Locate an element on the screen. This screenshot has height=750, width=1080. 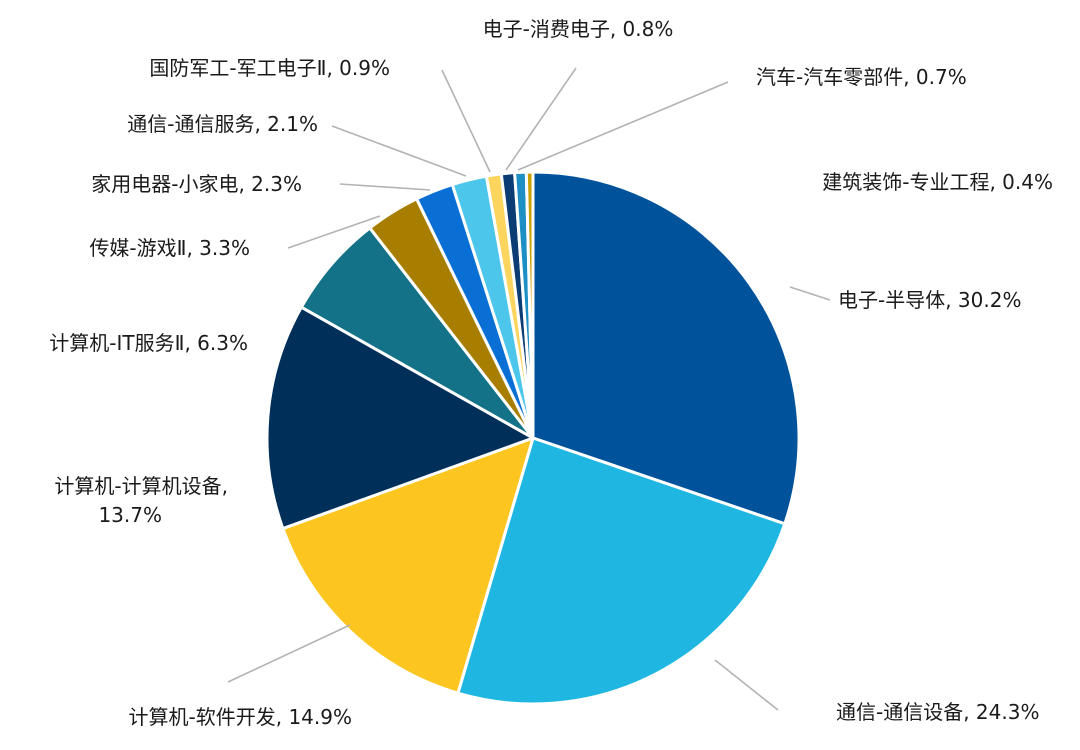
slice-label-11: 汽车-汽车零部件, 0.7% is located at coordinates (861, 77).